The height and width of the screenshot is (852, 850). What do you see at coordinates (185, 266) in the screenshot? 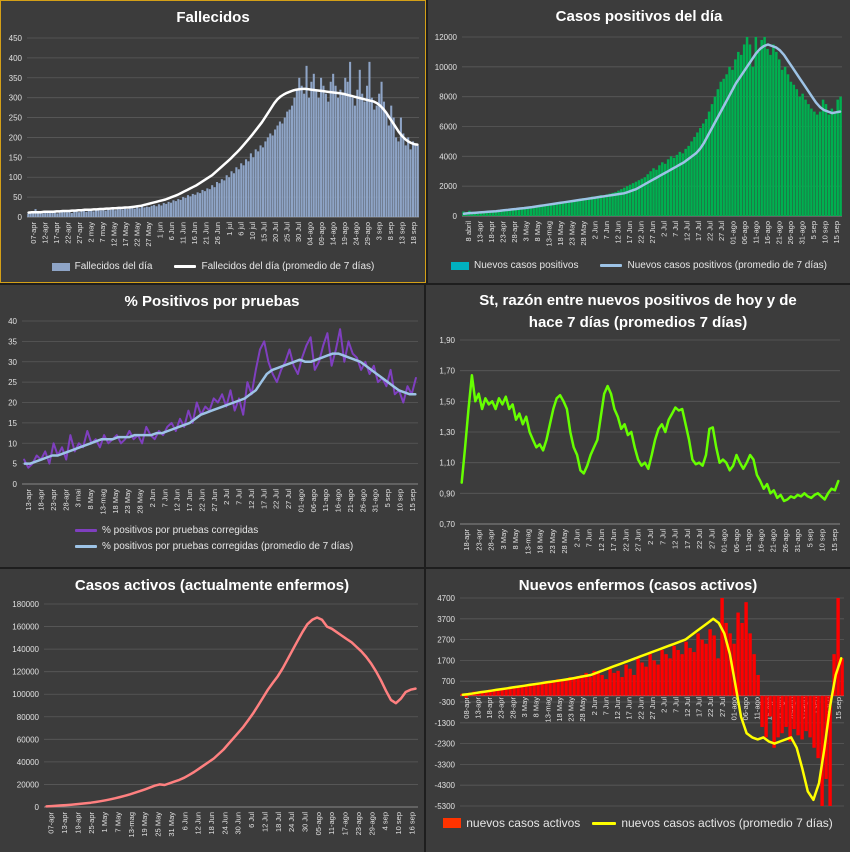
I see `legend-swatch-line` at bounding box center [185, 266].